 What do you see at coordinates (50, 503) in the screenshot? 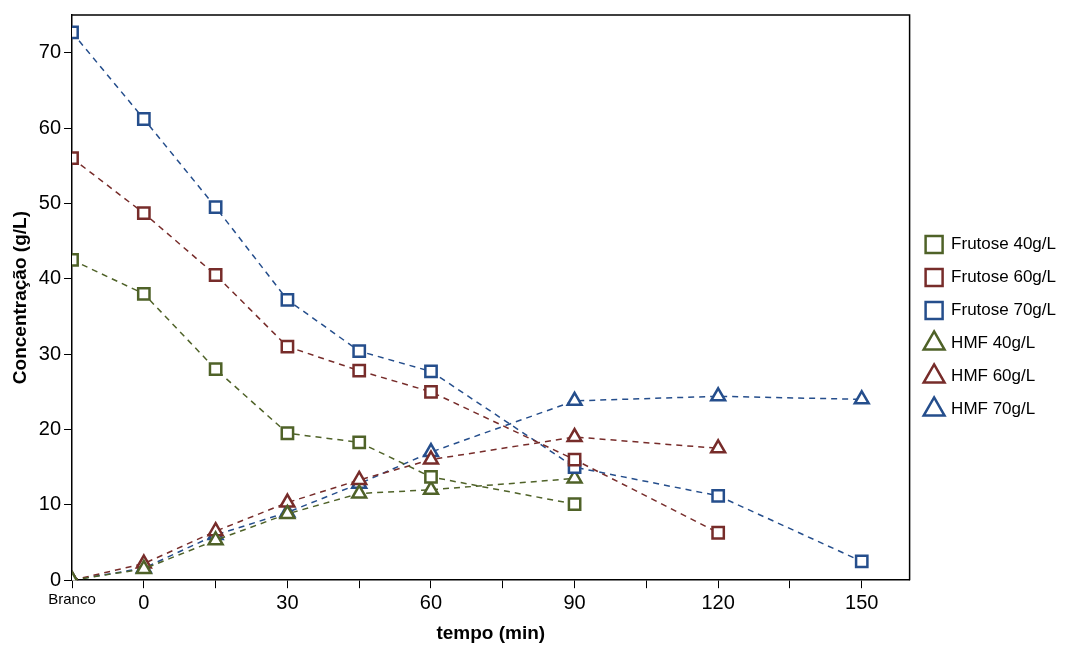
I see `y-tick-label: 10` at bounding box center [50, 503].